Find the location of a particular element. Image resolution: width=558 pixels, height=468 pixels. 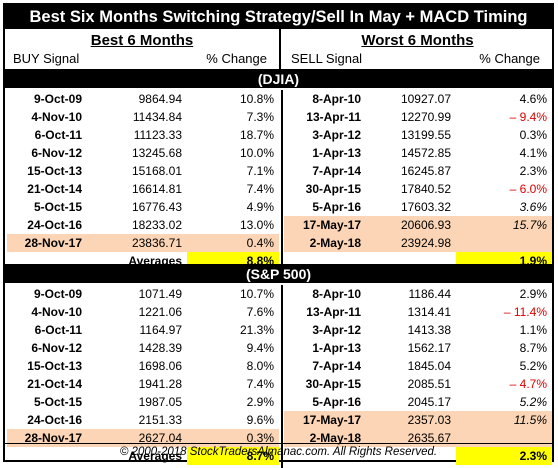

sell-pct-change: 11.5% is located at coordinates (504, 420).